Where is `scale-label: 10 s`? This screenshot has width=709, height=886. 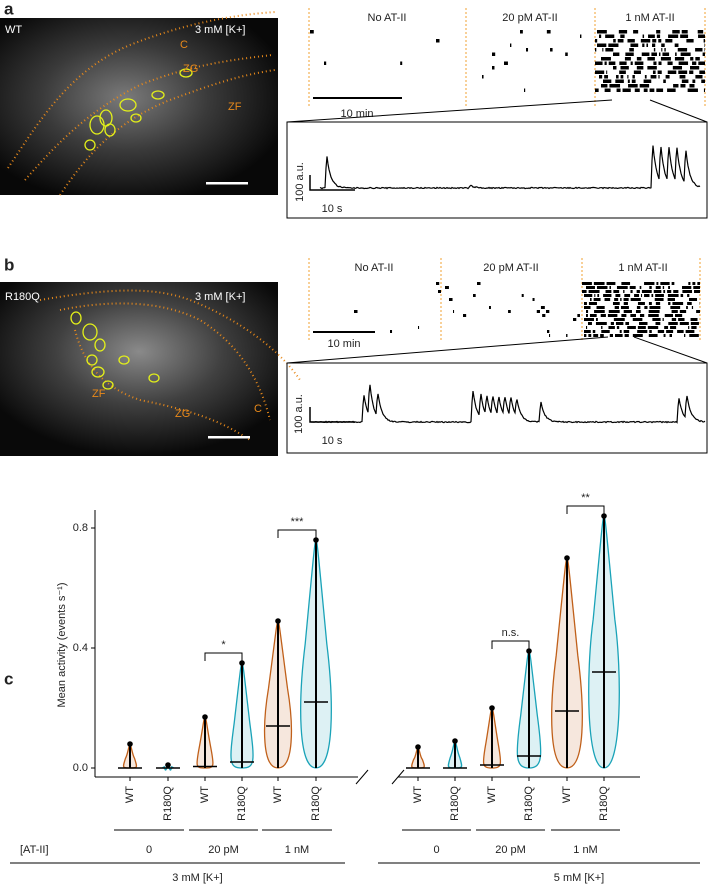 scale-label: 10 s is located at coordinates (332, 441).